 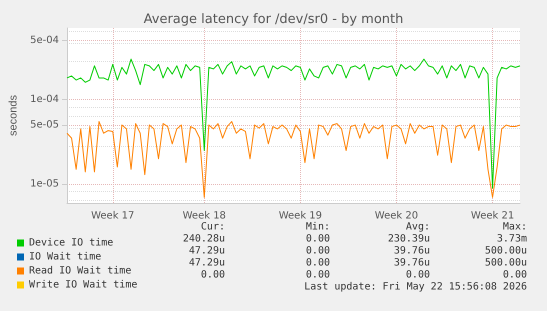 What do you see at coordinates (83, 285) in the screenshot?
I see `legend-label: Write IO Wait time` at bounding box center [83, 285].